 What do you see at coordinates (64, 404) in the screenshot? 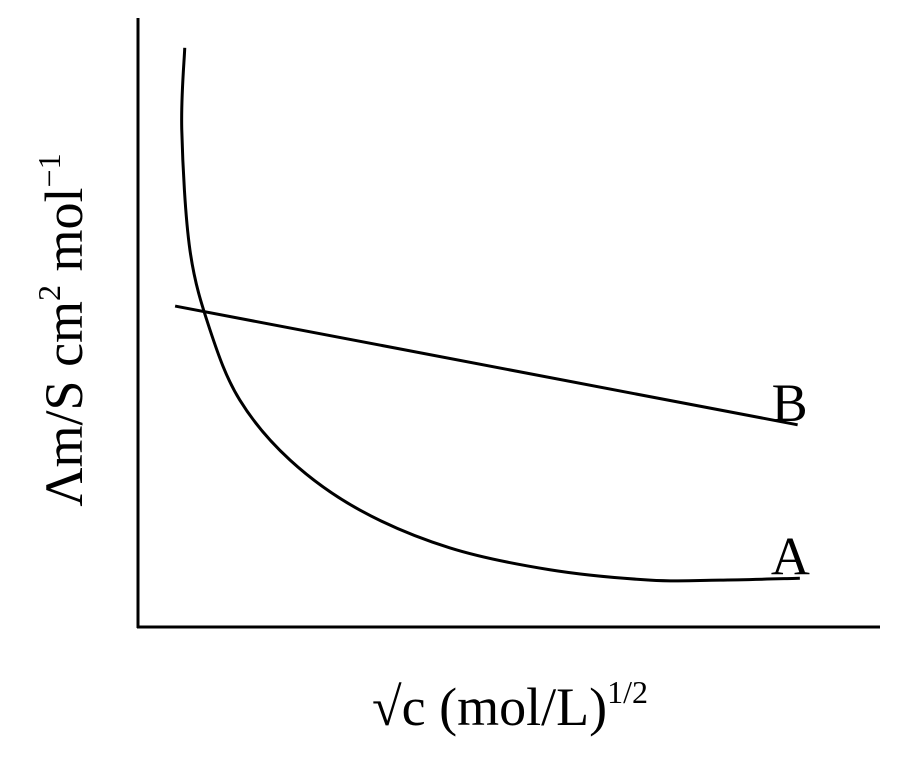
I see `label-text: Λm/S cm` at bounding box center [64, 404].